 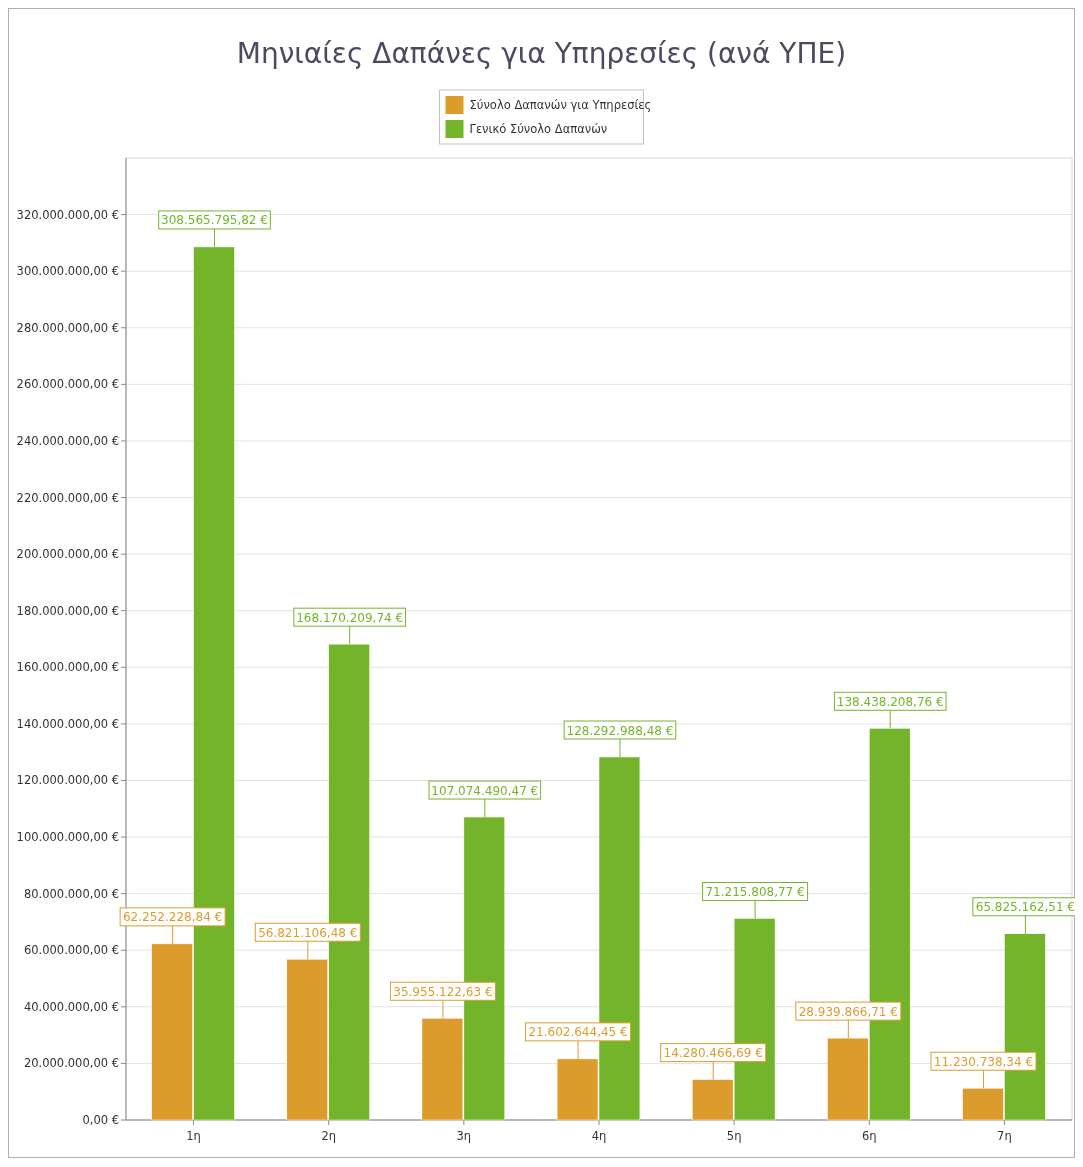 What do you see at coordinates (620, 730) in the screenshot?
I see `data-label: 128.292.988,48 €` at bounding box center [620, 730].